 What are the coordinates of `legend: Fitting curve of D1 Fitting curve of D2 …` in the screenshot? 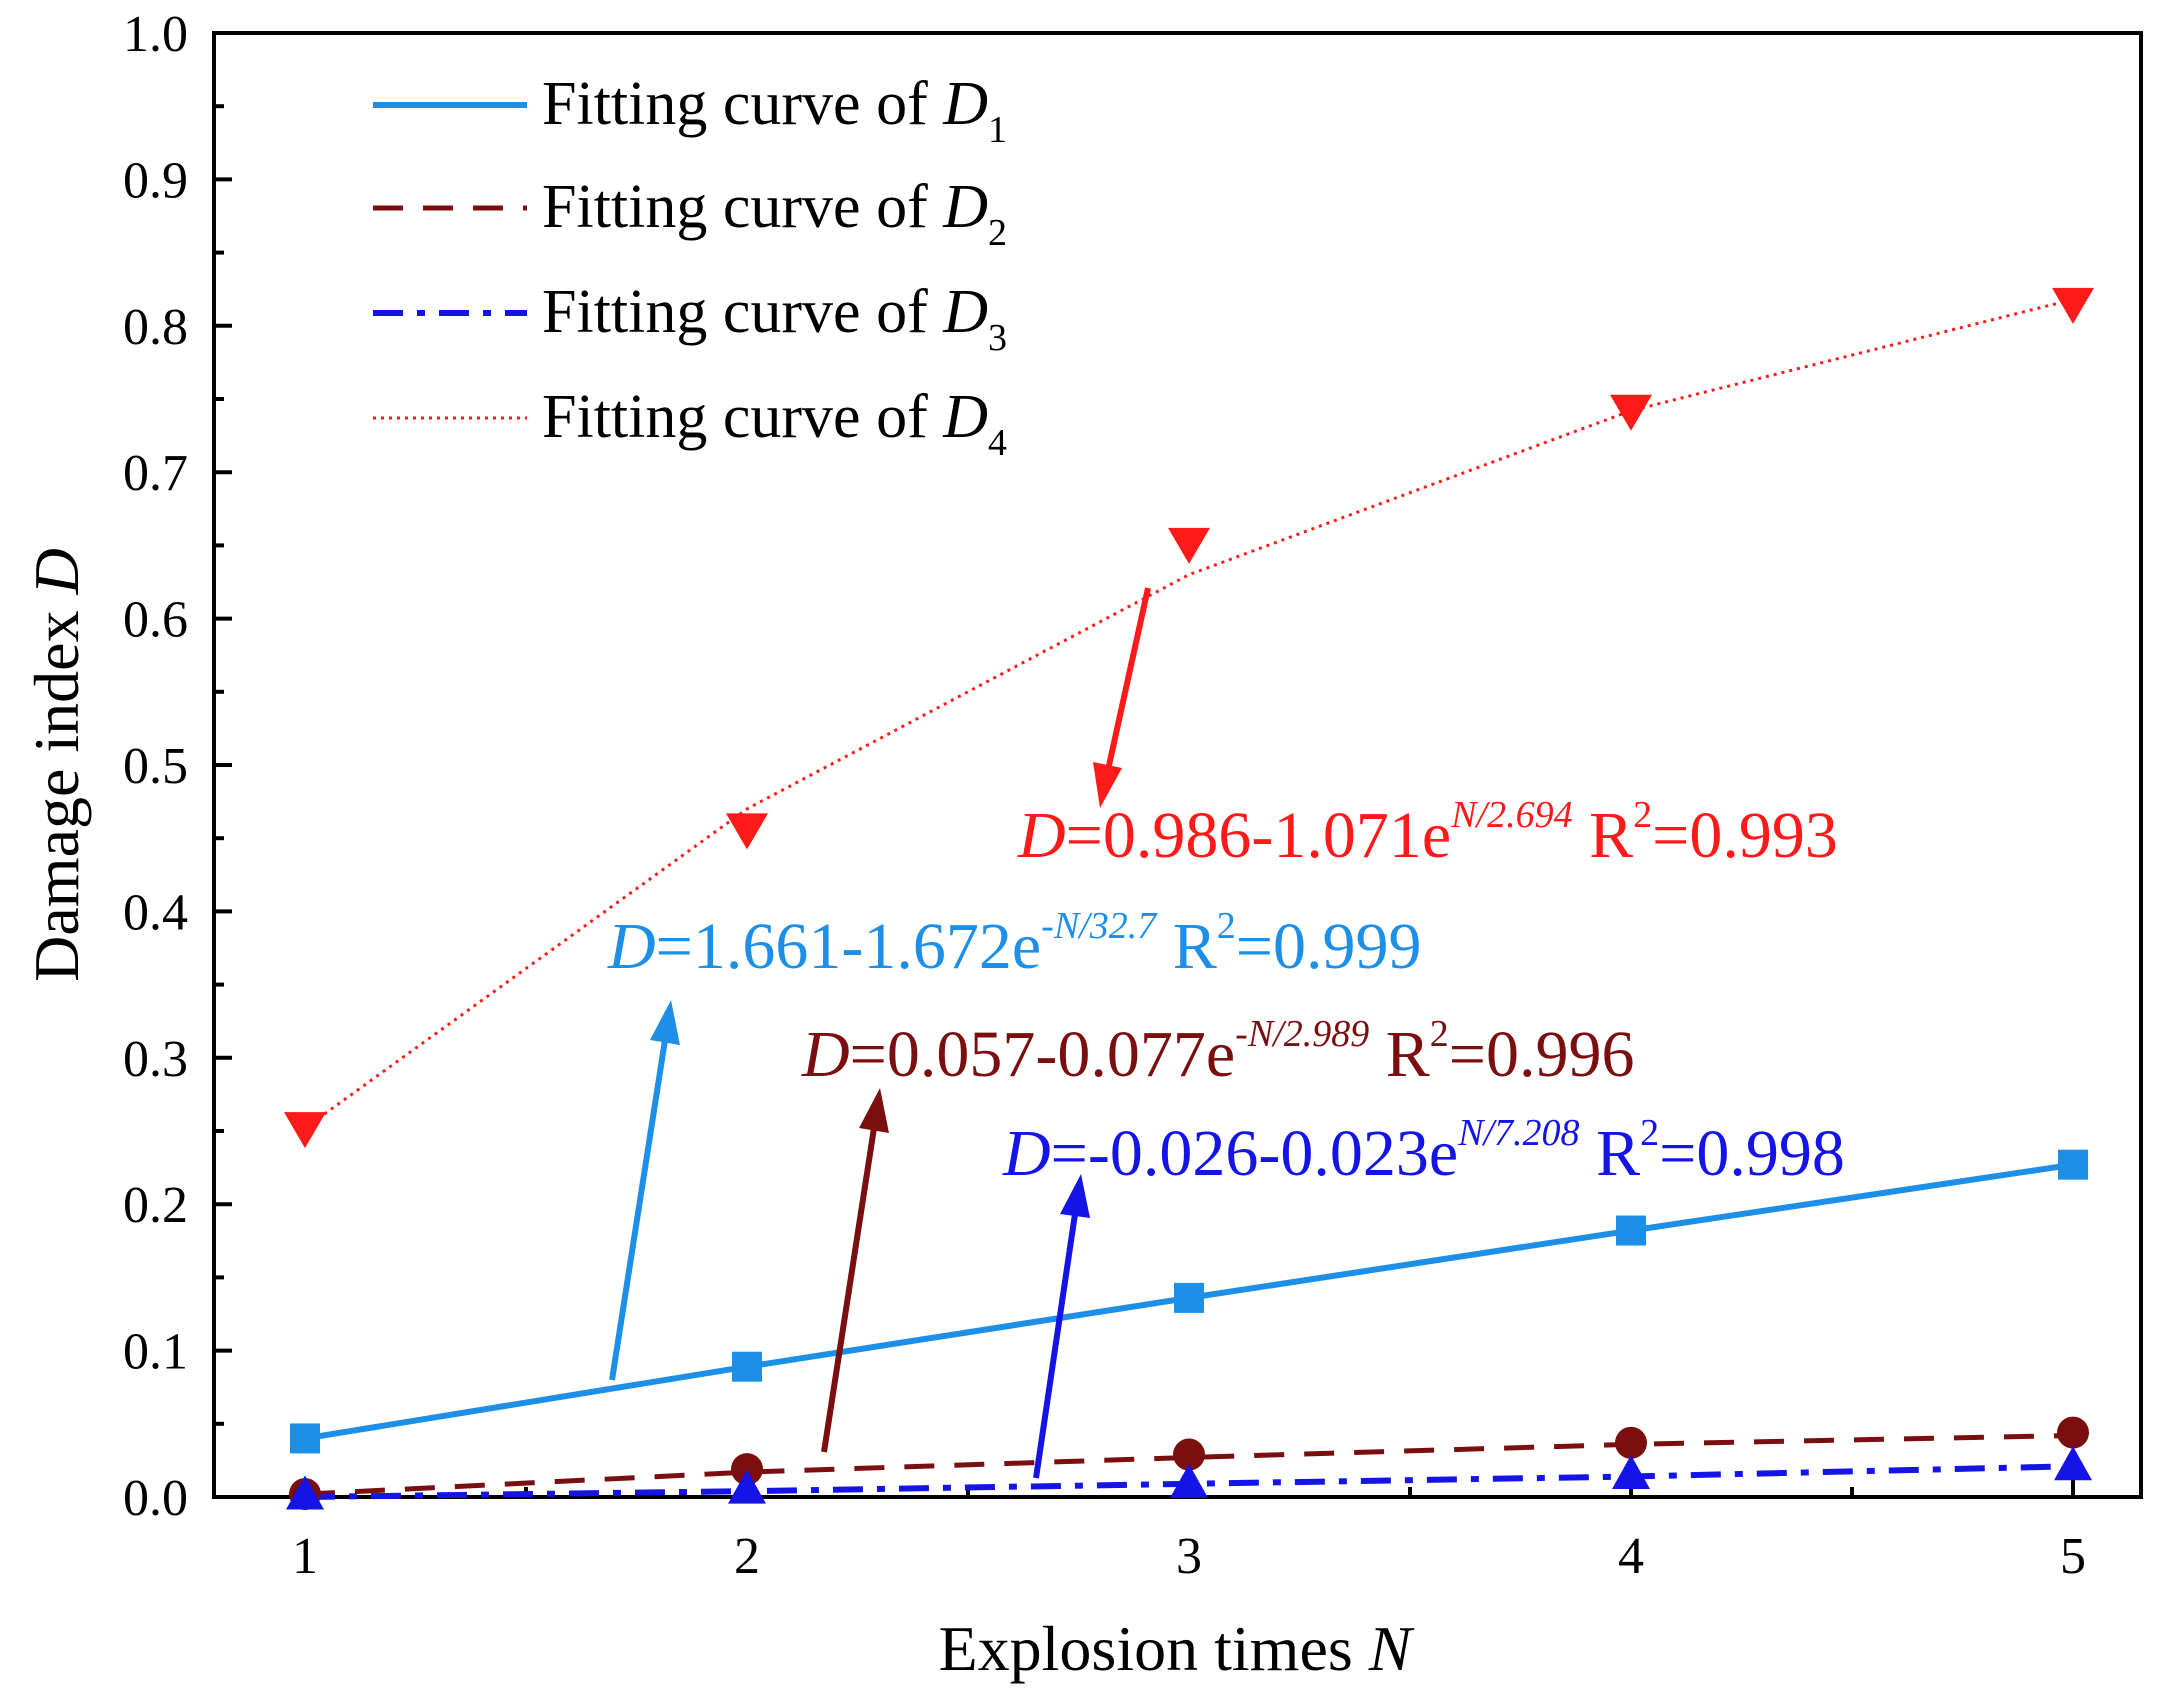 It's located at (690, 267).